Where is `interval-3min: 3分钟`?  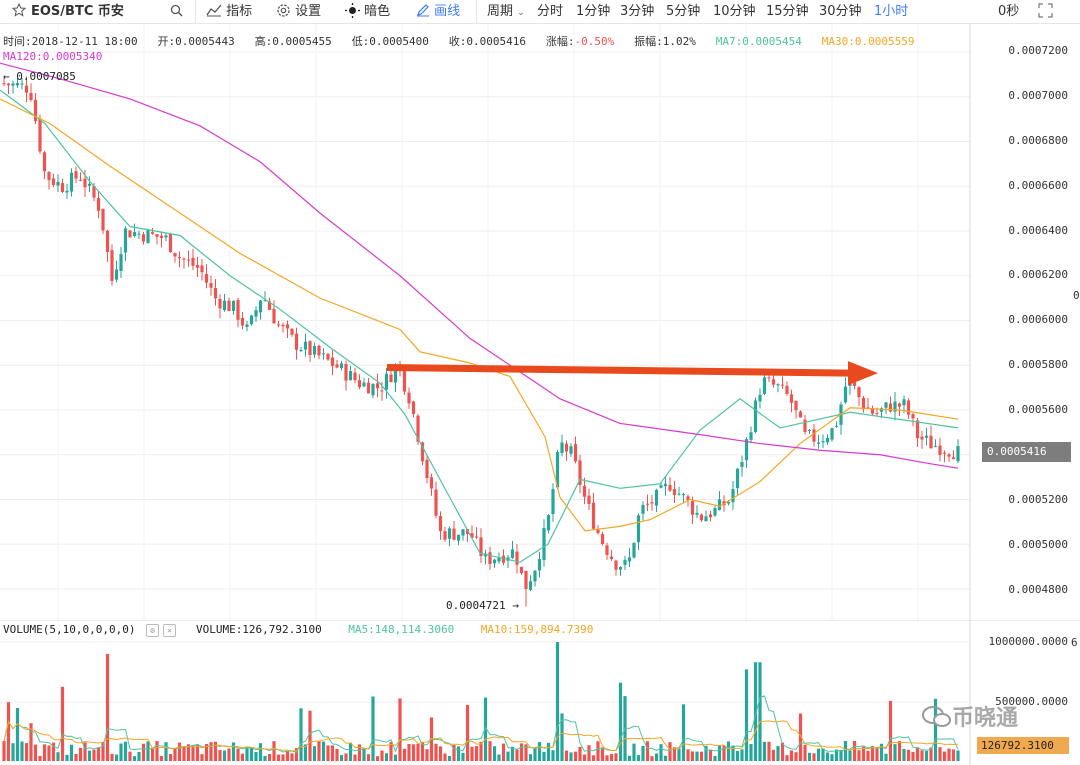
interval-3min: 3分钟 is located at coordinates (637, 11).